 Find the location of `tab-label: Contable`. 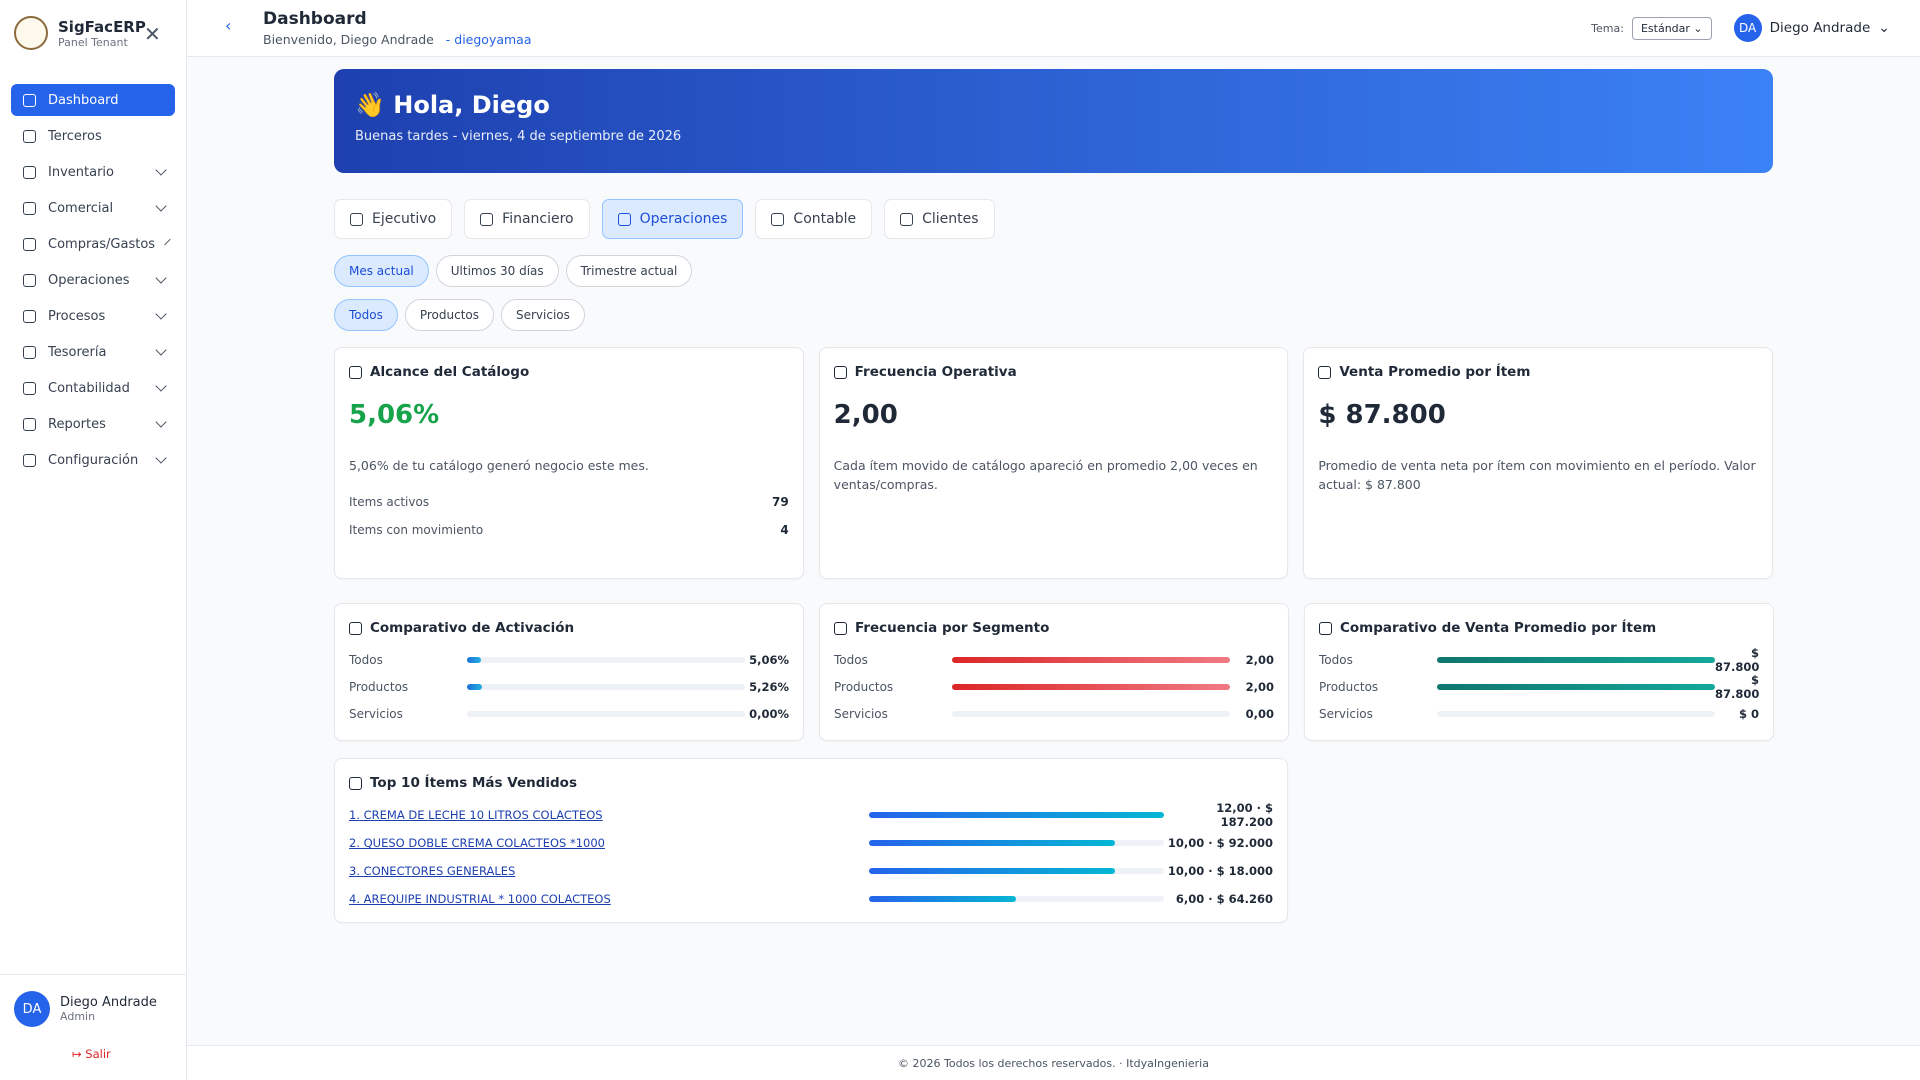

tab-label: Contable is located at coordinates (825, 219).